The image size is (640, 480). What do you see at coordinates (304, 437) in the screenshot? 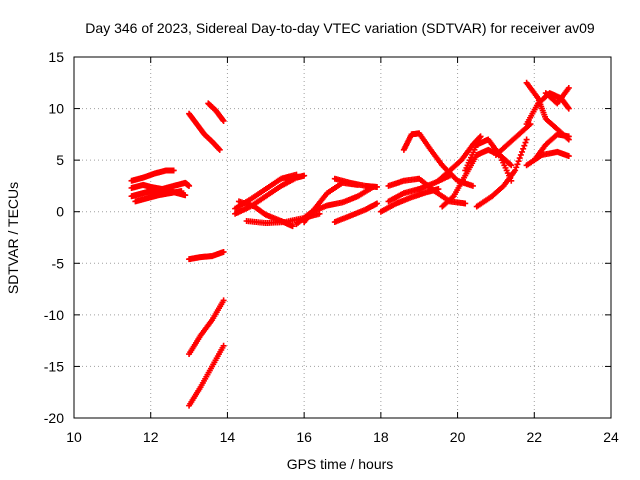
I see `x-tick-label: 16` at bounding box center [304, 437].